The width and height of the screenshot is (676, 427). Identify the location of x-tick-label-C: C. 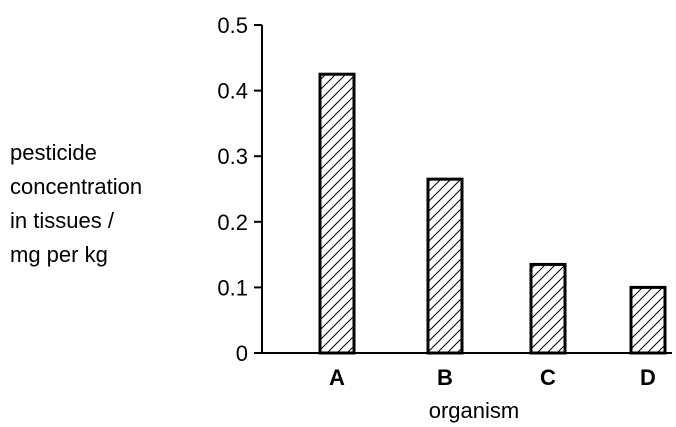
(548, 377).